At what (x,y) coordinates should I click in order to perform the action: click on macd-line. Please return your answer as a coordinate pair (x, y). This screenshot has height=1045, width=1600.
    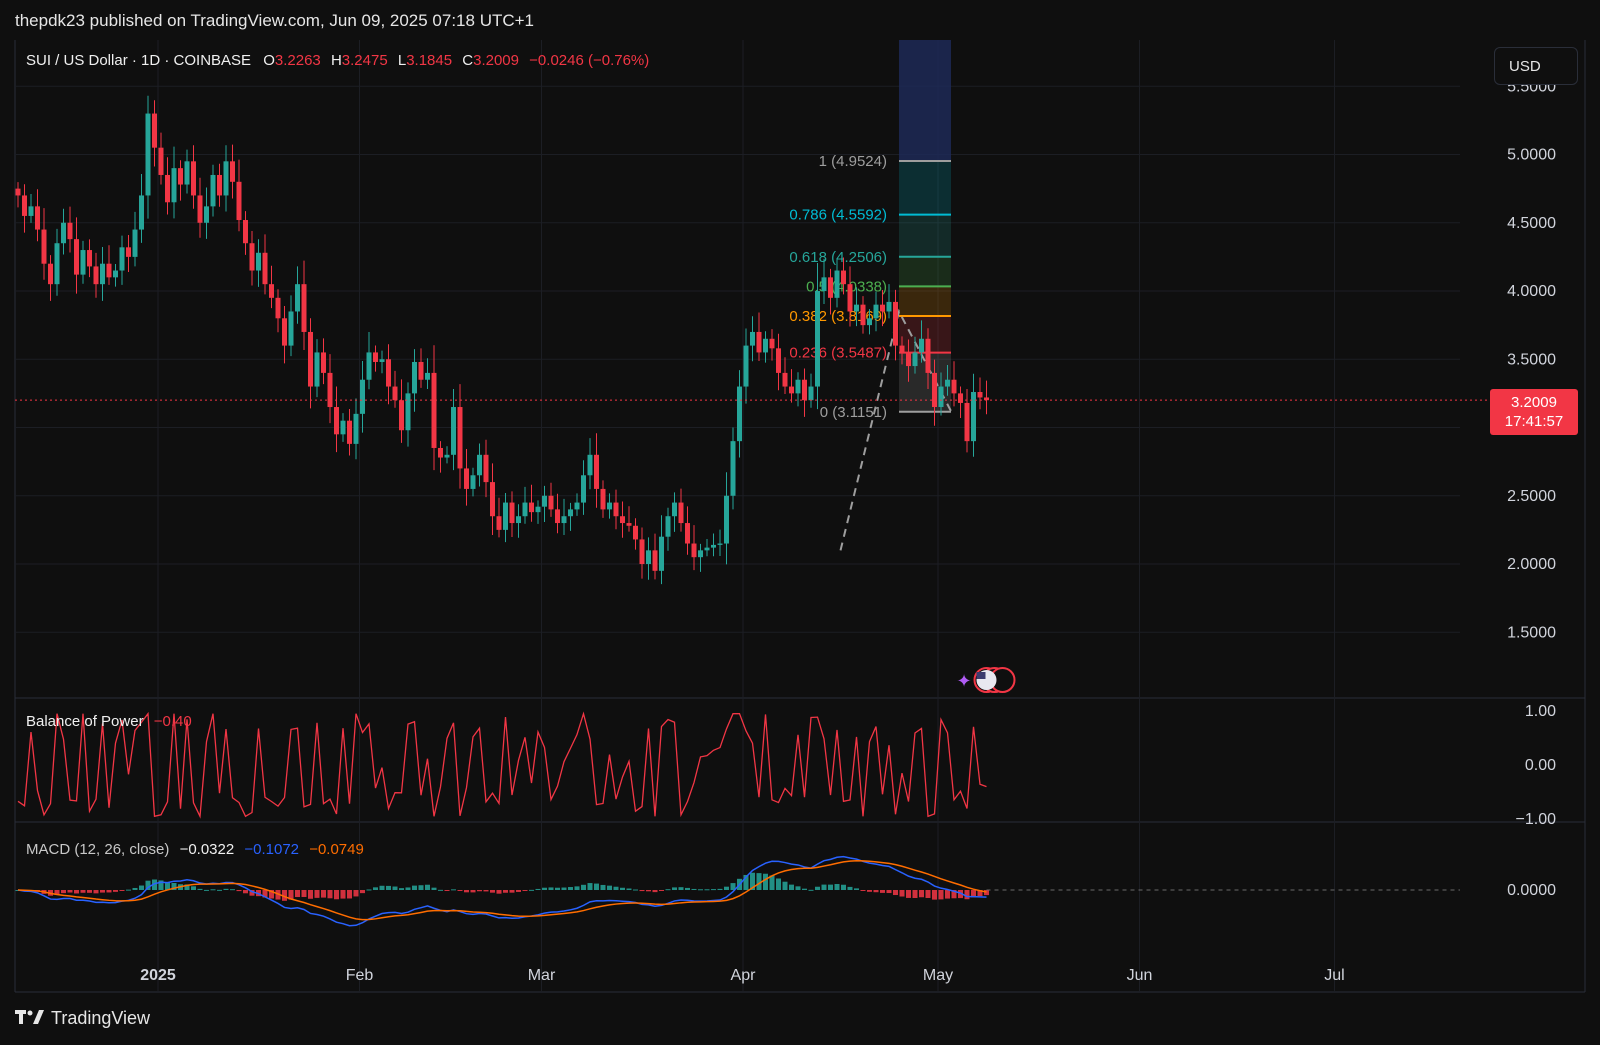
    Looking at the image, I should click on (502, 891).